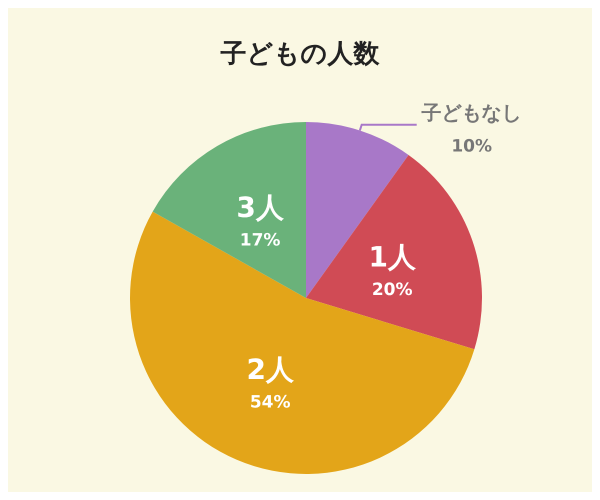 The image size is (600, 500). What do you see at coordinates (392, 290) in the screenshot?
I see `data-label: 20%` at bounding box center [392, 290].